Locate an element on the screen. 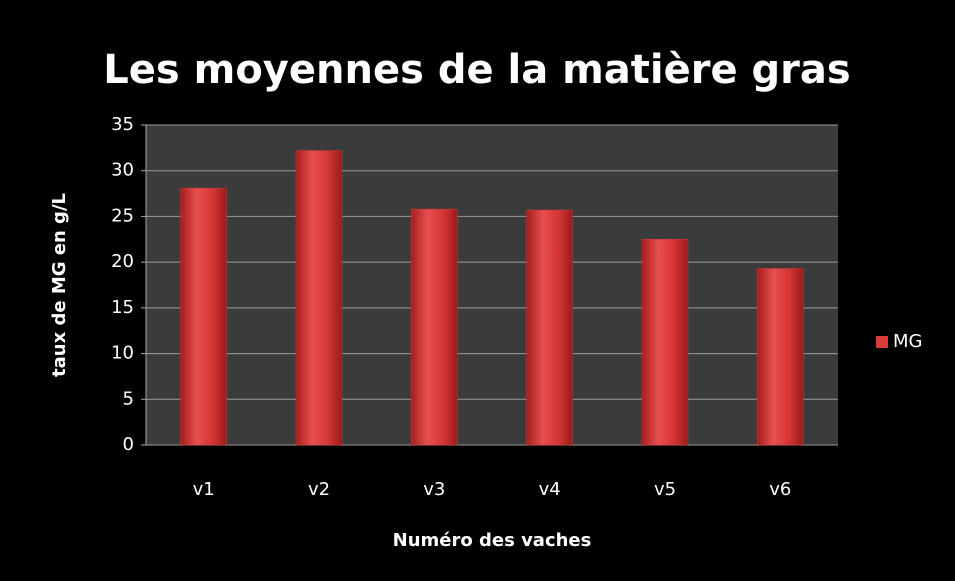 The image size is (955, 581). y-tick-label: 35 is located at coordinates (122, 124).